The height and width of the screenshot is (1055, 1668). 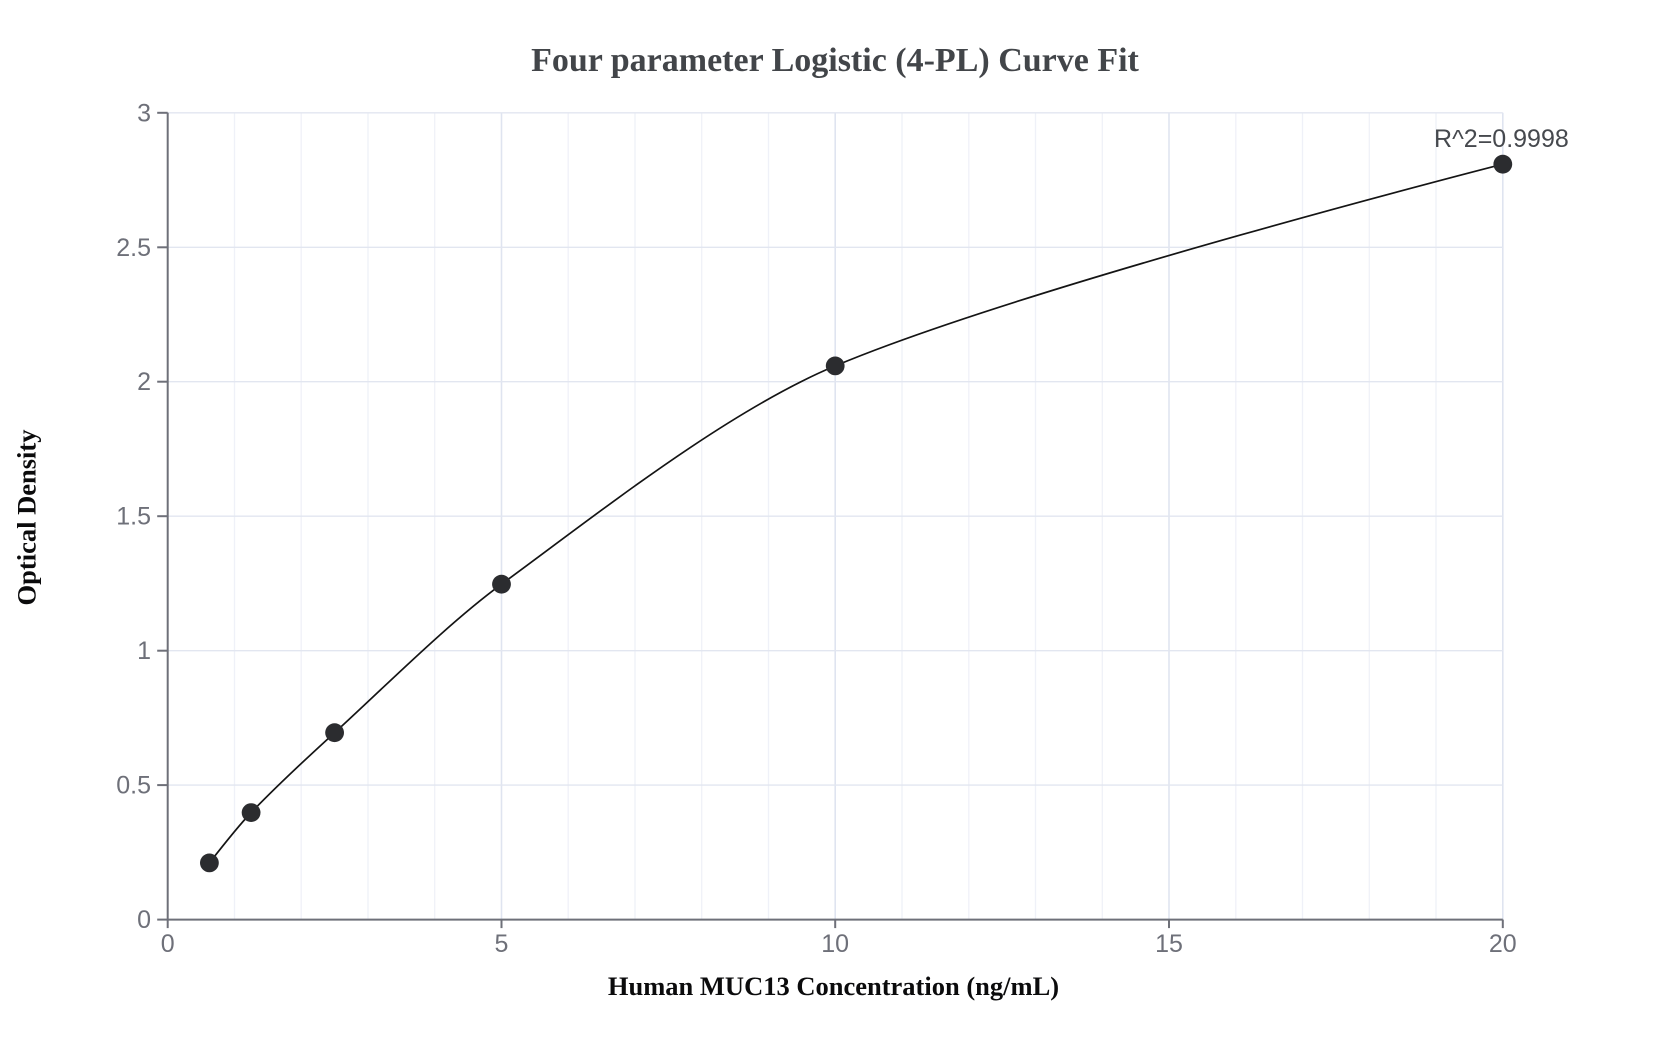 I want to click on svg-text: 2, so click(x=144, y=382).